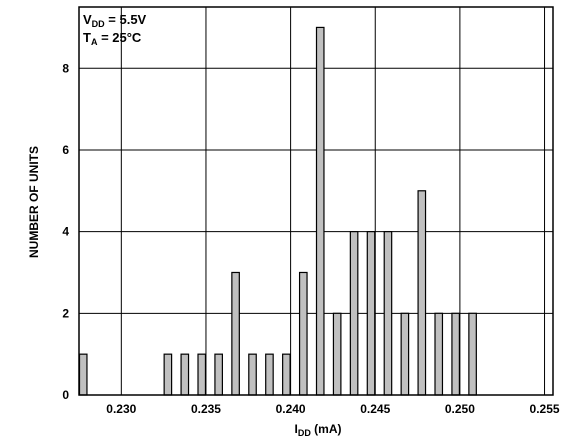 This screenshot has width=579, height=442. Describe the element at coordinates (115, 20) in the screenshot. I see `condition-vdd: VDD = 5.5V` at that location.